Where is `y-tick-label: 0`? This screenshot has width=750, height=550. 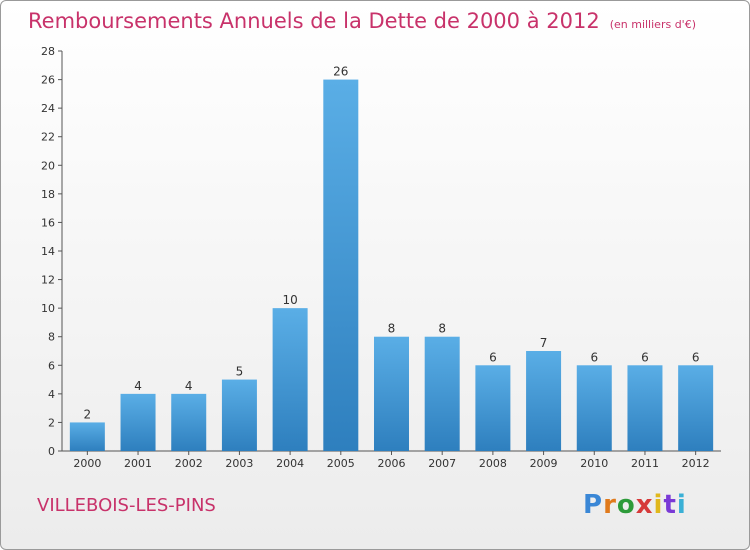
y-tick-label: 0 is located at coordinates (51, 451).